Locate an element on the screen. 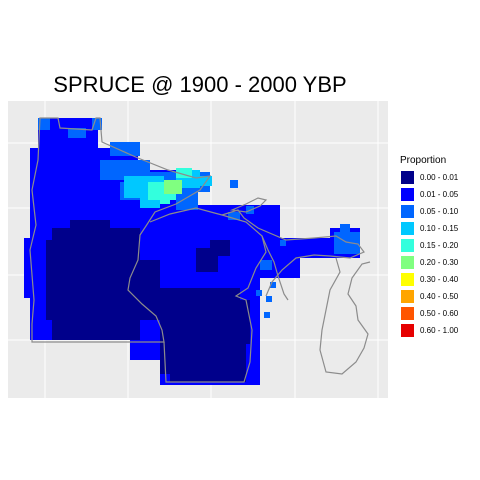 Image resolution: width=480 pixels, height=480 pixels. legend-label: 0.50 - 0.60 is located at coordinates (439, 313).